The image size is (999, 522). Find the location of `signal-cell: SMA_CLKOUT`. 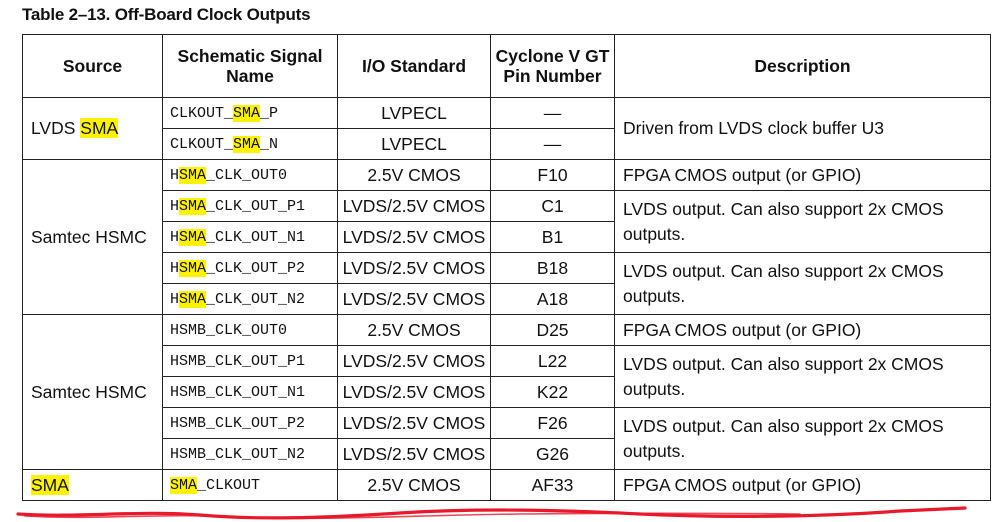

signal-cell: SMA_CLKOUT is located at coordinates (250, 485).